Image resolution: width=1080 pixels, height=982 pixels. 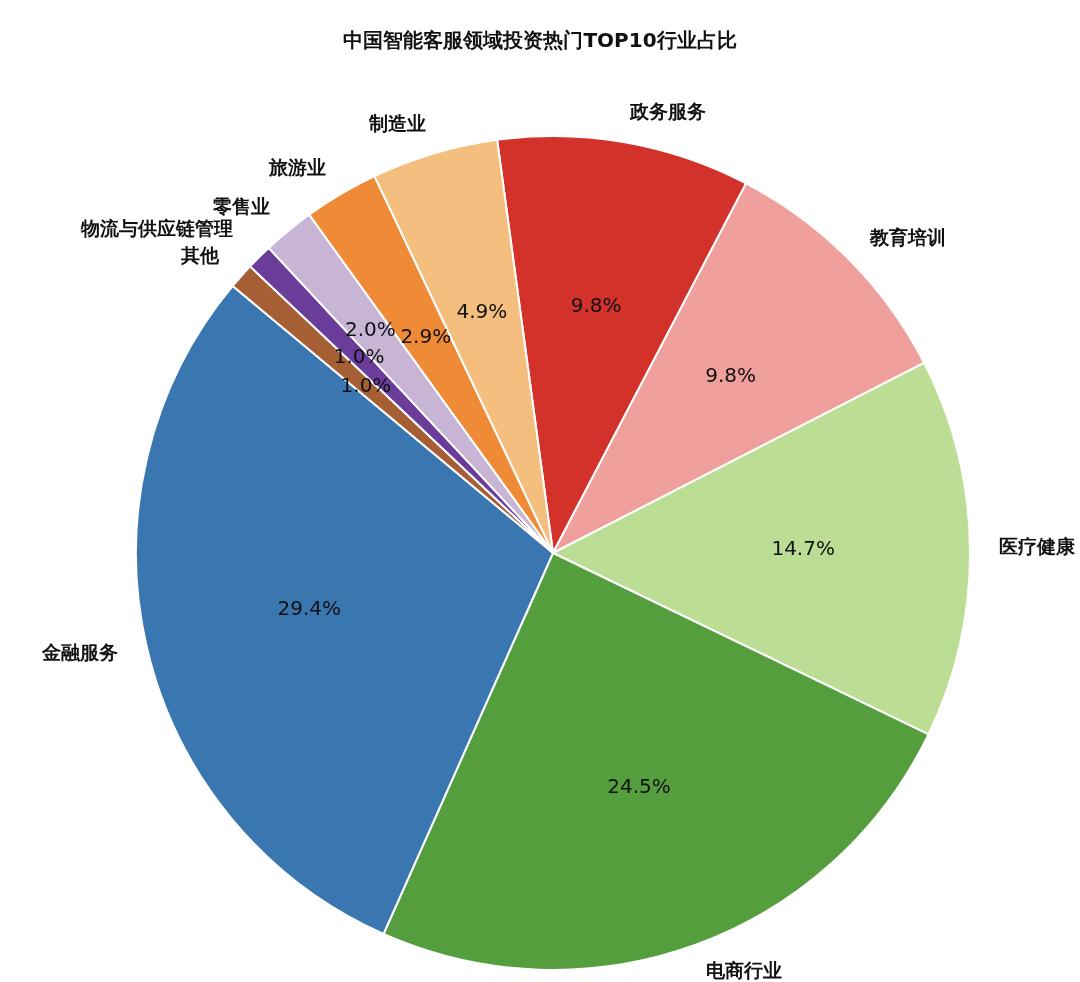 What do you see at coordinates (803, 548) in the screenshot?
I see `data-label: 14.7%` at bounding box center [803, 548].